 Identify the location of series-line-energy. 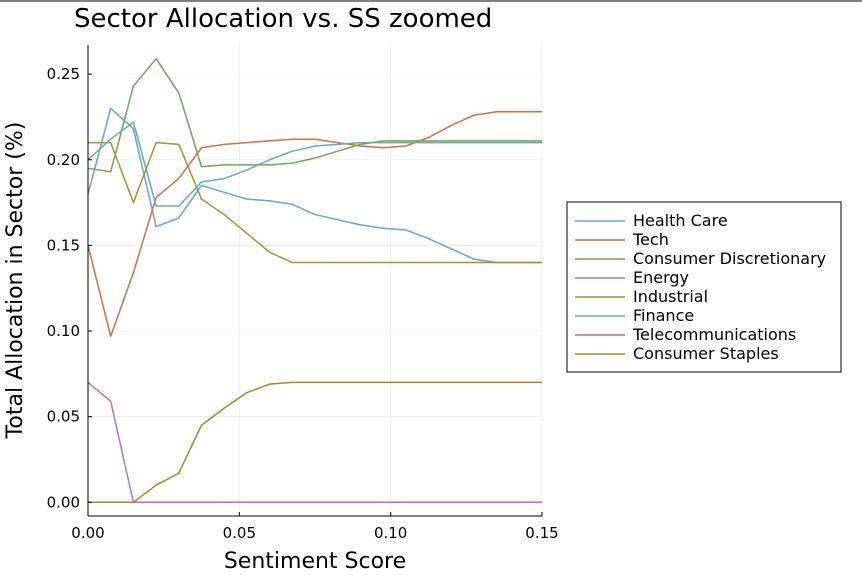
(314, 442).